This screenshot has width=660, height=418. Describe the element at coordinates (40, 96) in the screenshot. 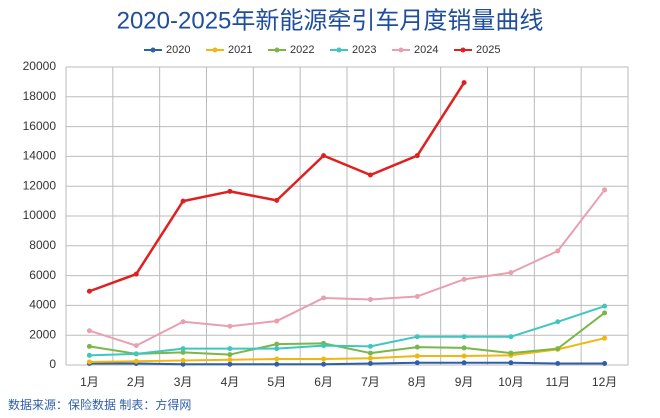

I see `y-tick-label: 18000` at that location.